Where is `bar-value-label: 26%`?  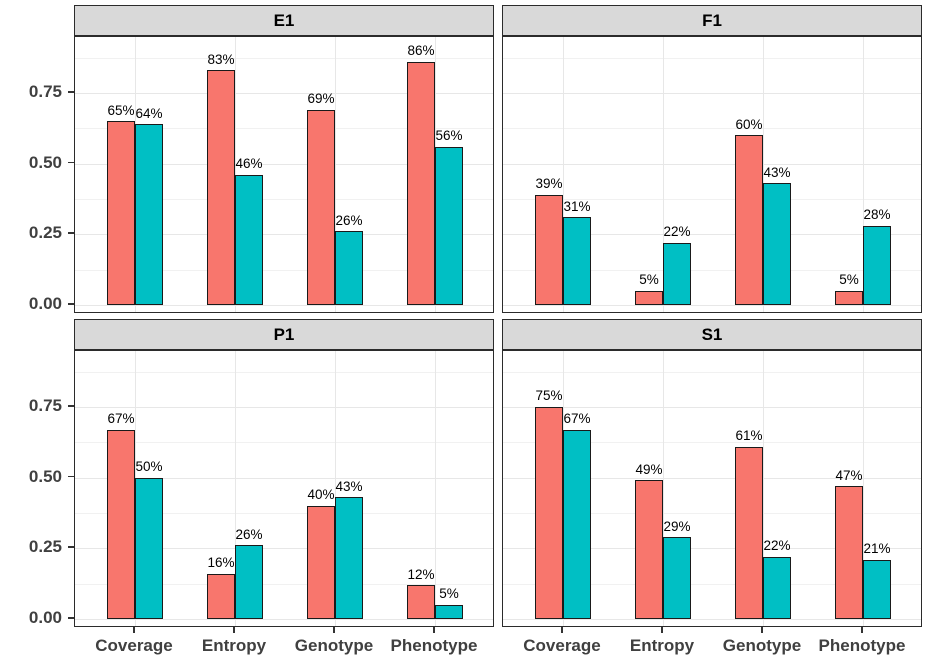 bar-value-label: 26% is located at coordinates (349, 220).